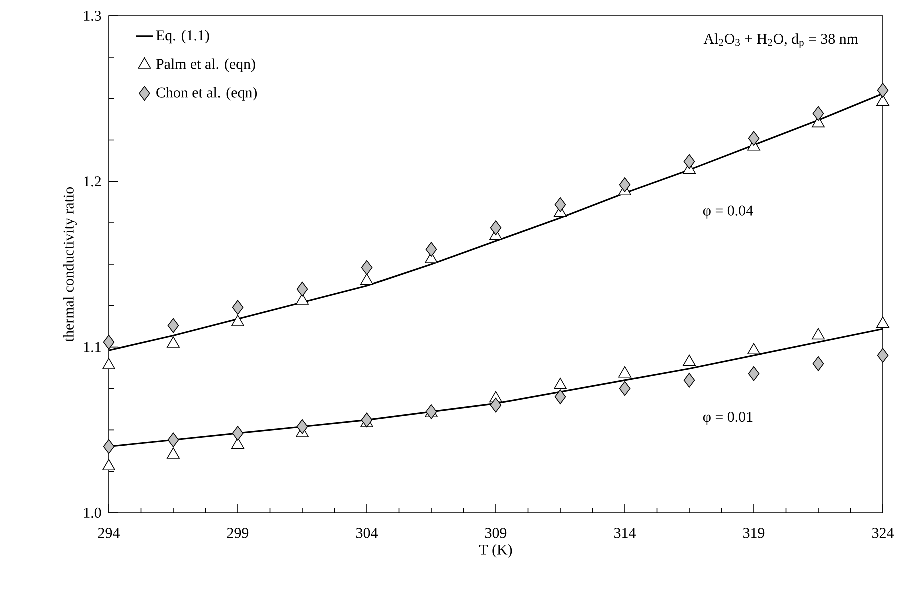 This screenshot has height=607, width=909. Describe the element at coordinates (728, 419) in the screenshot. I see `annotation: φ = 0.01` at that location.